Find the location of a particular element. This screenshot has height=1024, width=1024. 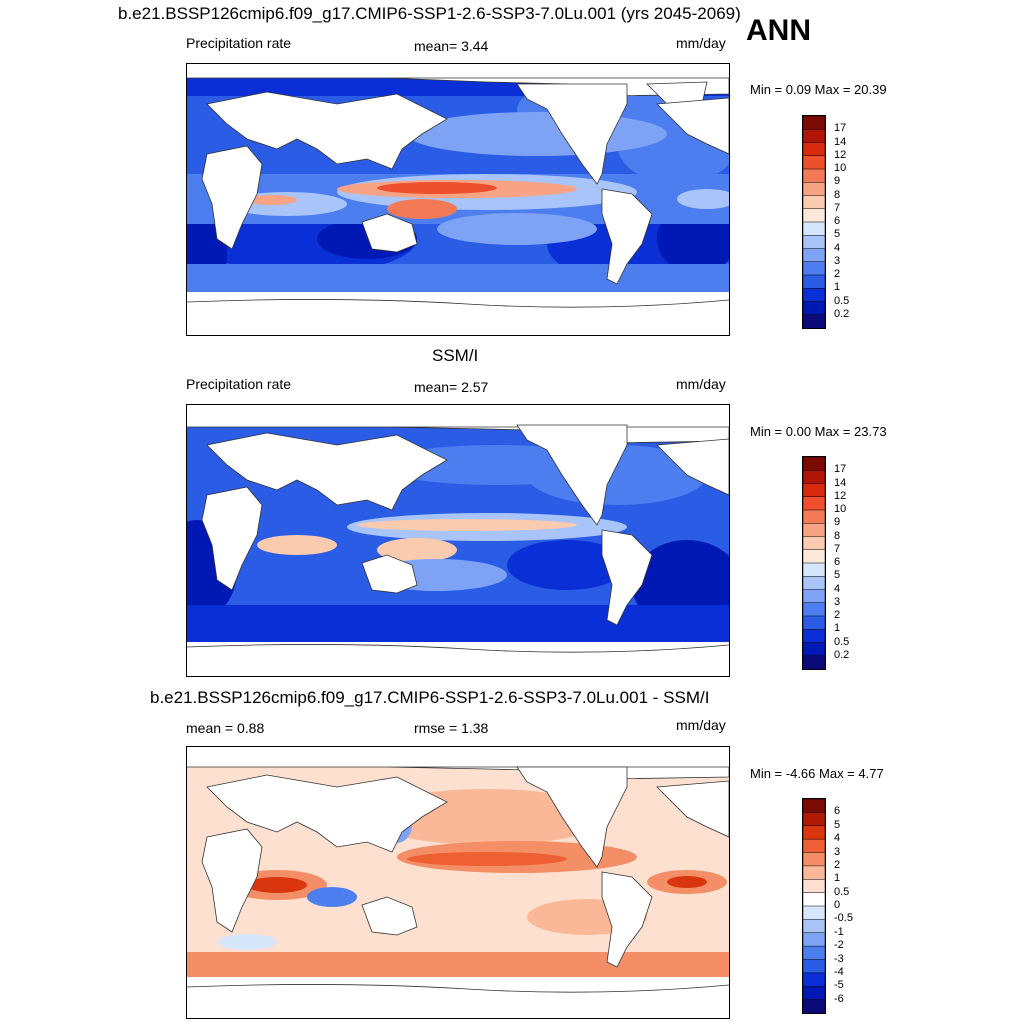

colorbar-tick-label: 0 is located at coordinates (837, 905).